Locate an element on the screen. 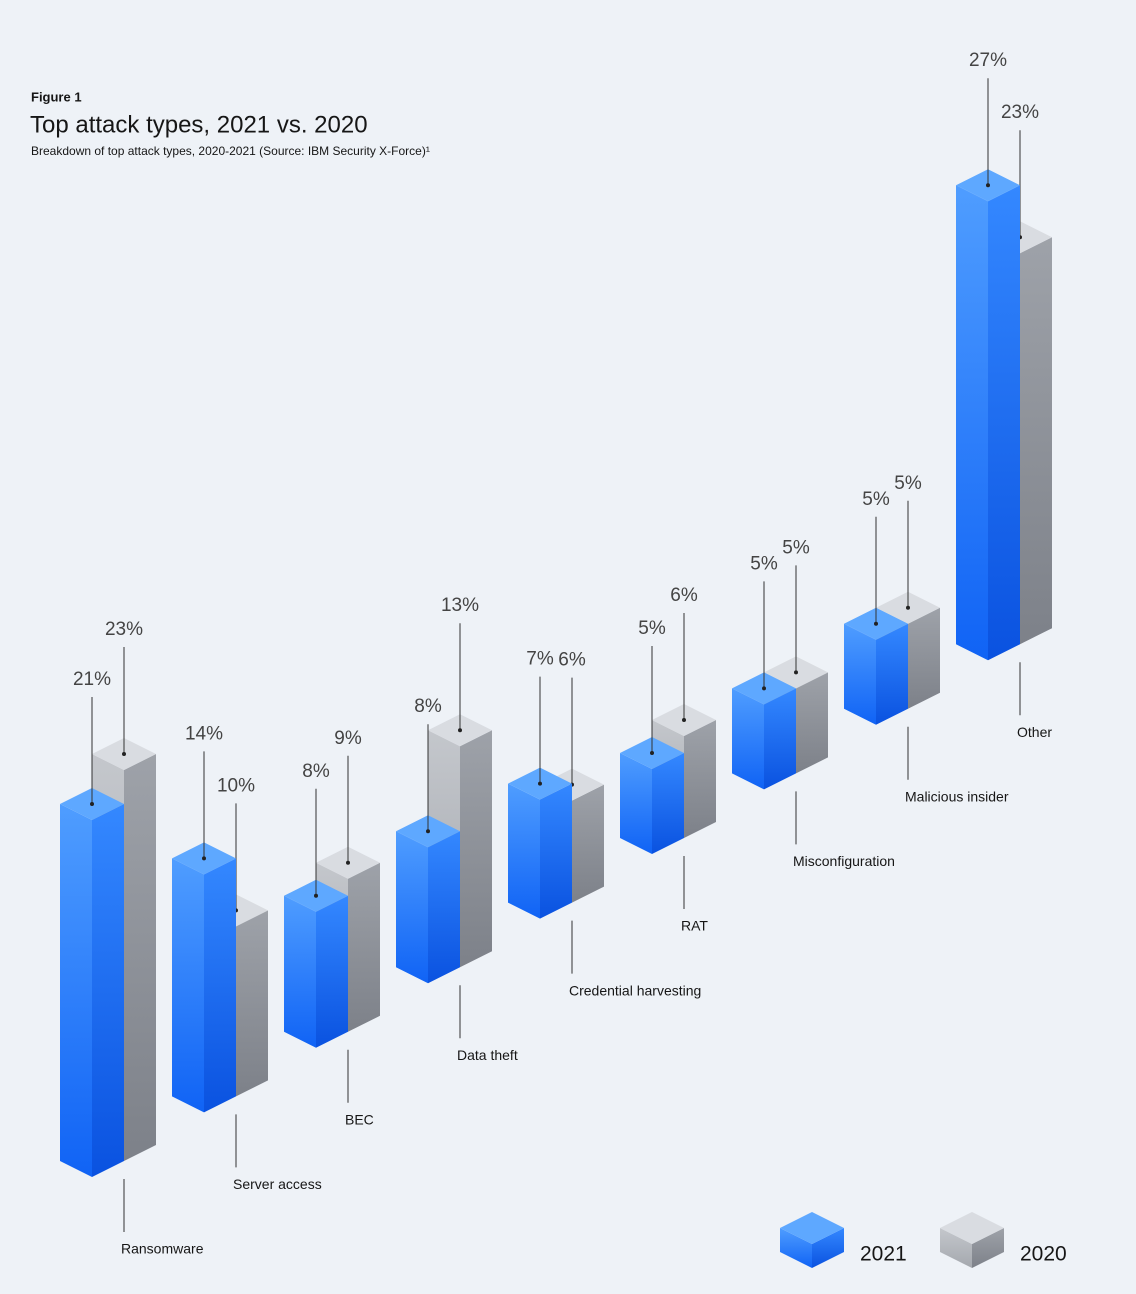 This screenshot has height=1294, width=1136. value-label: 14% is located at coordinates (204, 733).